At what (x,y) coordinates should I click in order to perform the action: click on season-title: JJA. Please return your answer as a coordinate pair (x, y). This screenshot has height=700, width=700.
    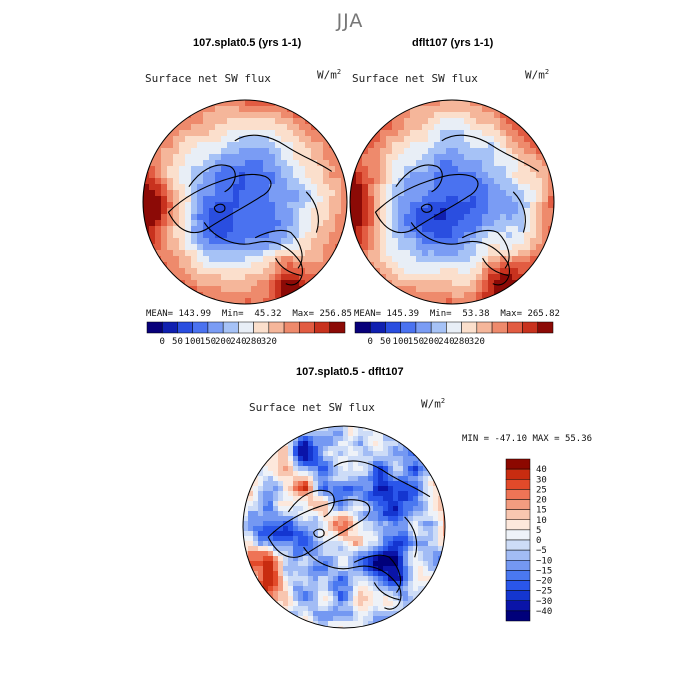
    Looking at the image, I should click on (350, 21).